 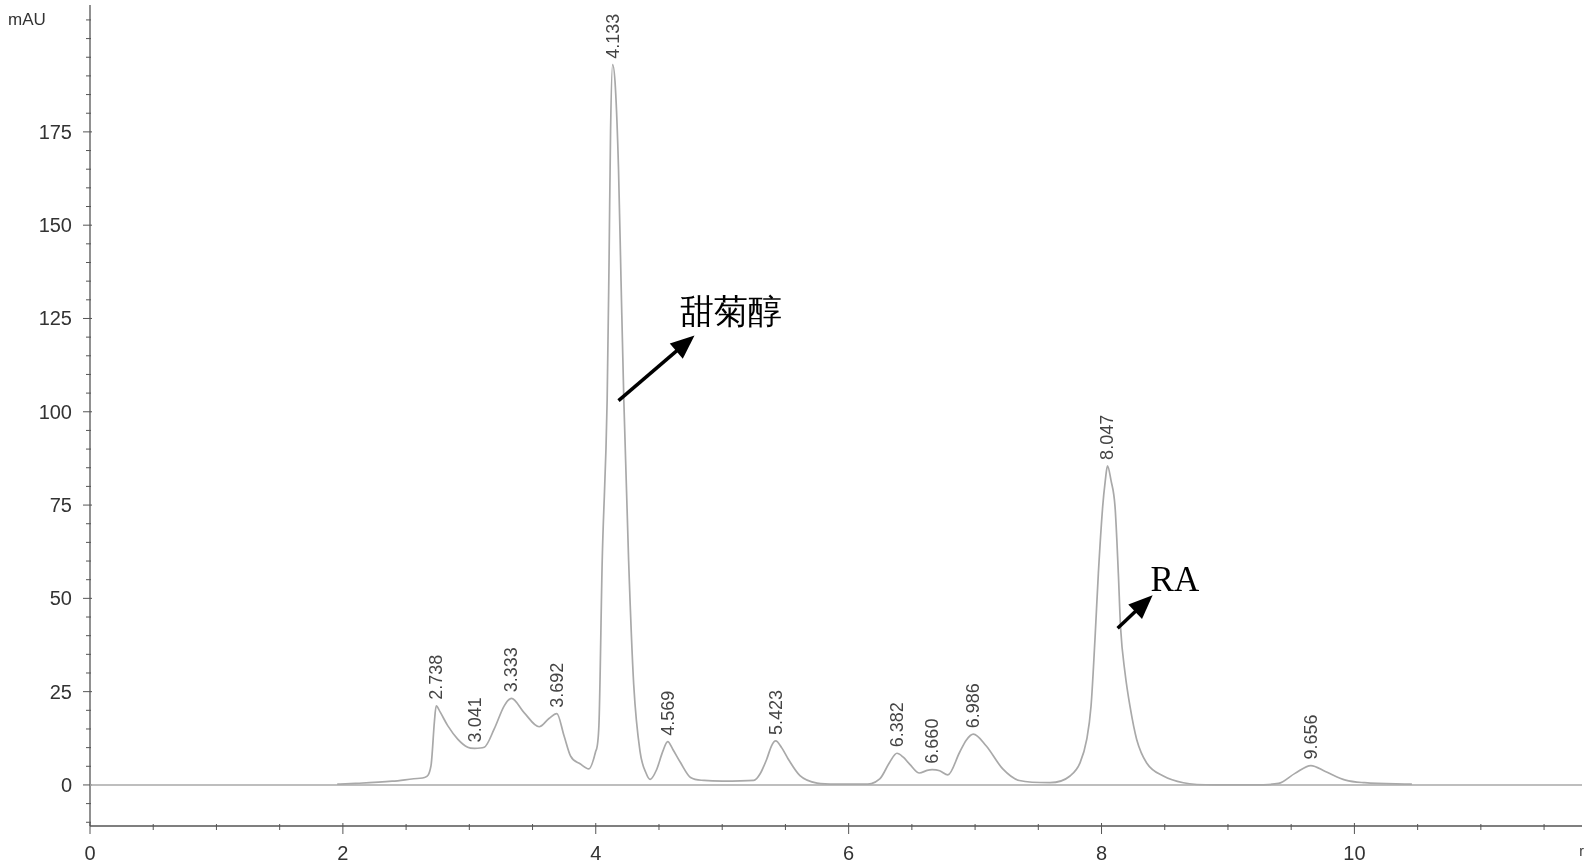 What do you see at coordinates (60, 691) in the screenshot?
I see `y-tick-label: 25` at bounding box center [60, 691].